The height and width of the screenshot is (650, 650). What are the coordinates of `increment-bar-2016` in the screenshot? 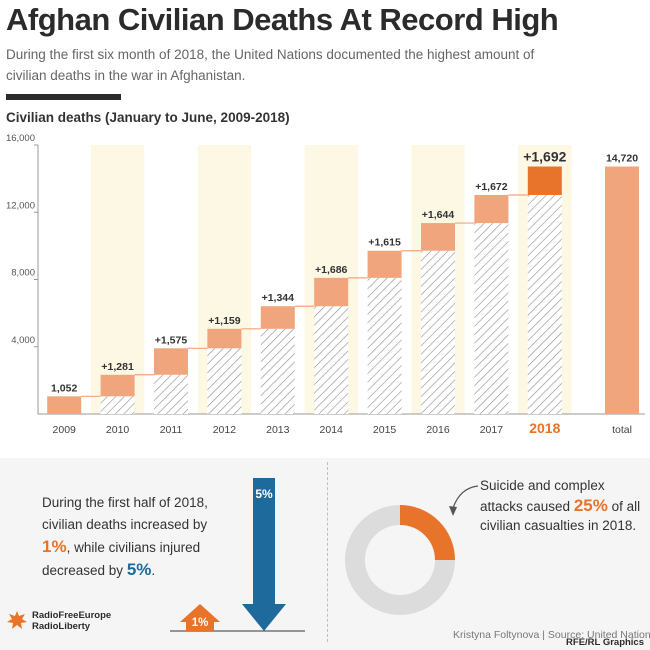 It's located at (438, 237).